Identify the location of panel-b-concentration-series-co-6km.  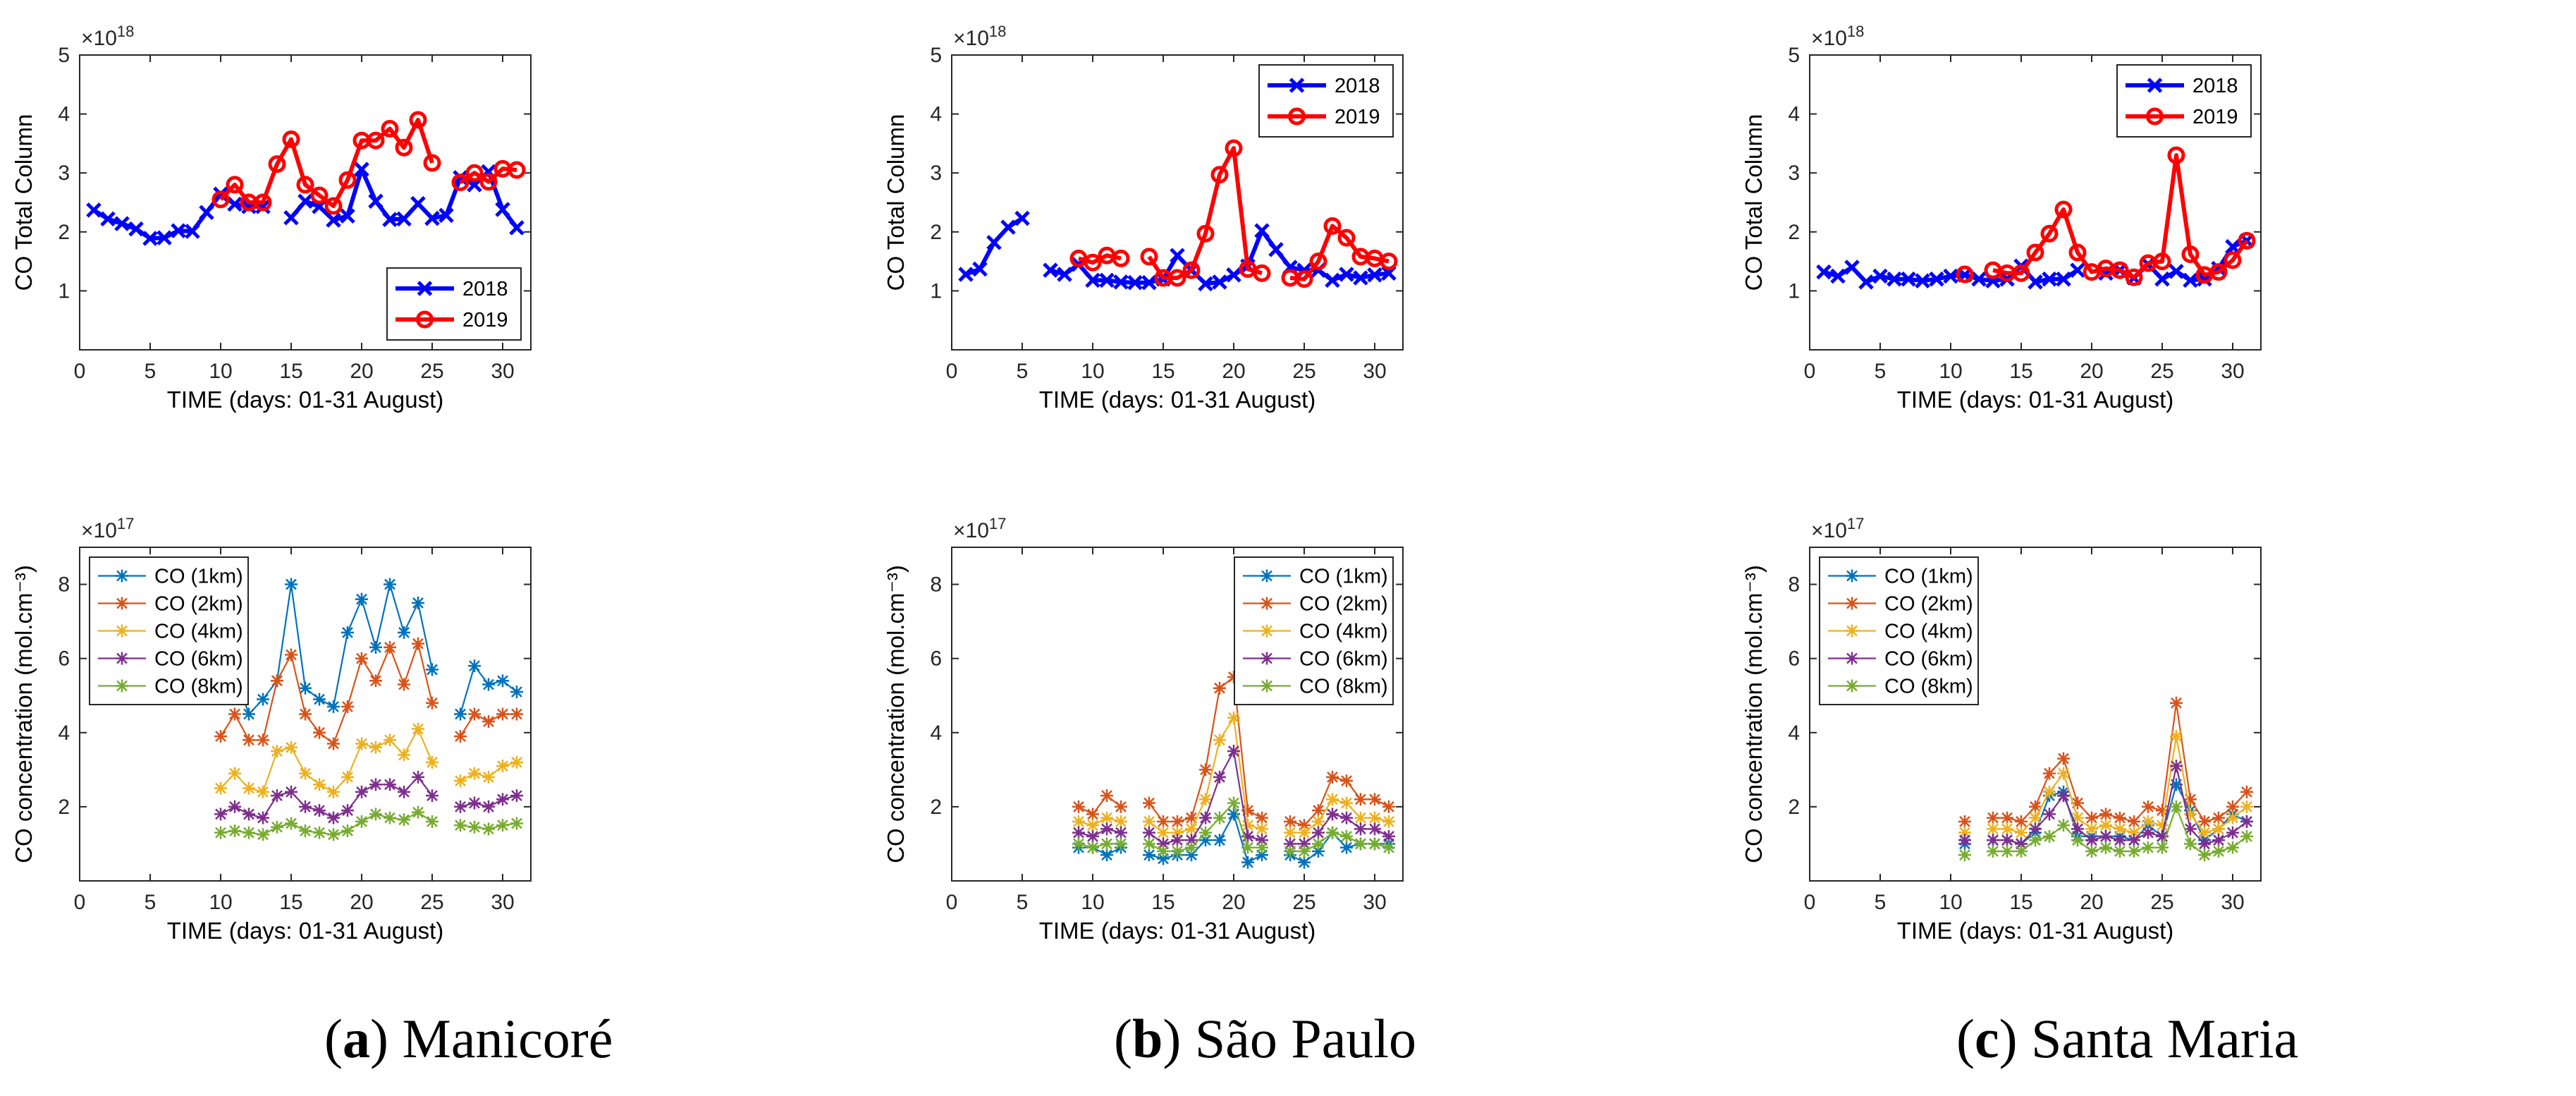
(1233, 798).